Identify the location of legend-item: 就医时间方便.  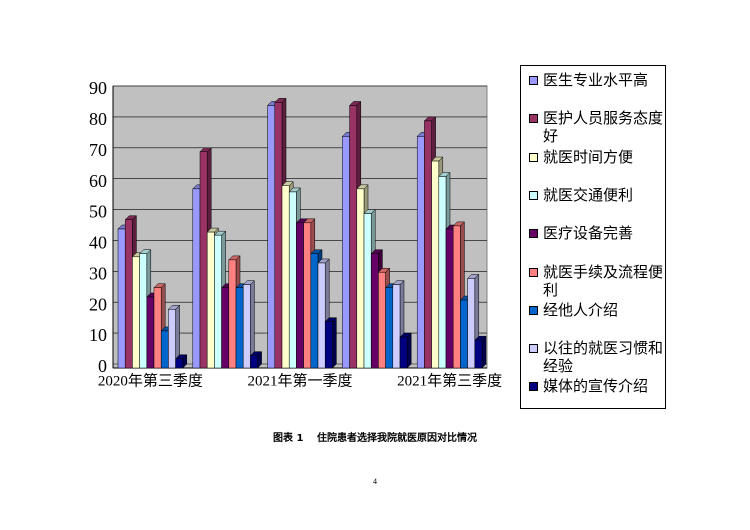
(595, 158).